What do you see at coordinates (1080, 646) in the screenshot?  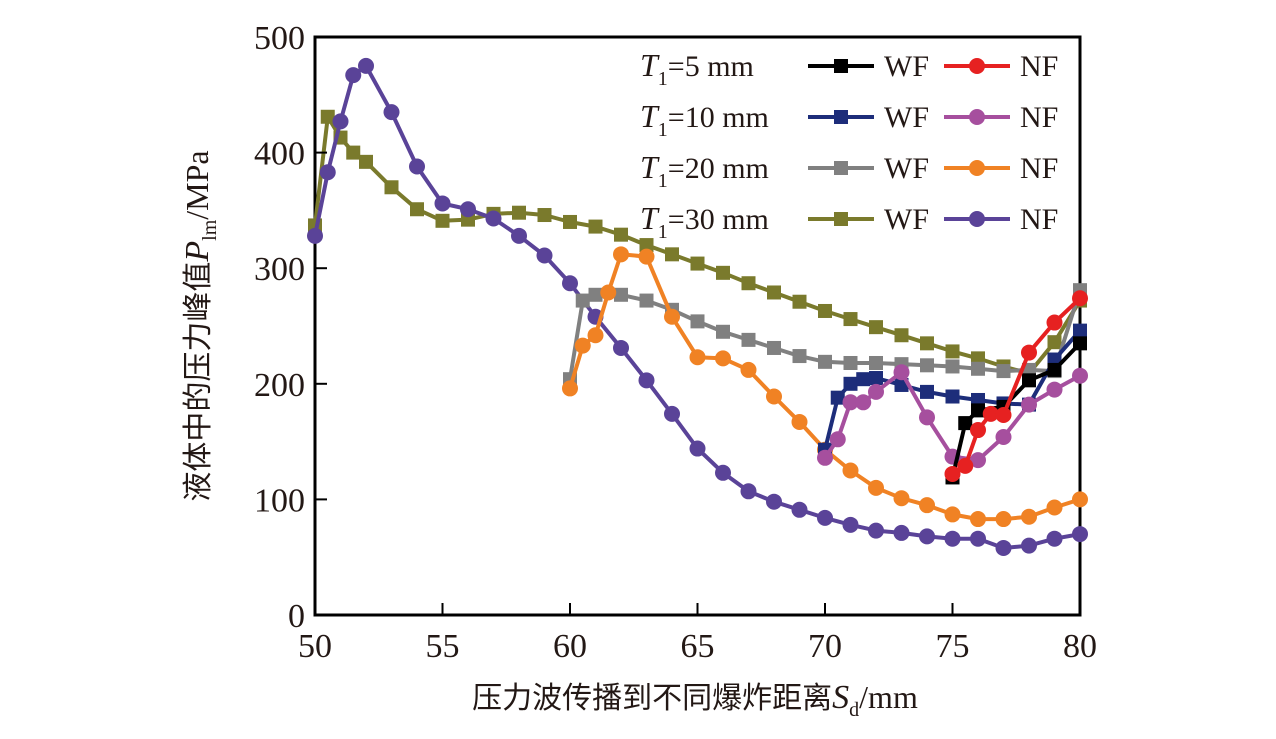 I see `x-tick-label: 80` at bounding box center [1080, 646].